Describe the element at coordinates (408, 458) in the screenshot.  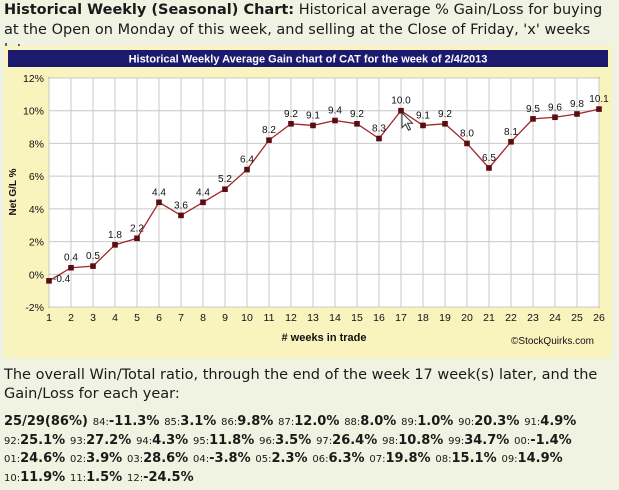
I see `year-gain: 19.8%` at that location.